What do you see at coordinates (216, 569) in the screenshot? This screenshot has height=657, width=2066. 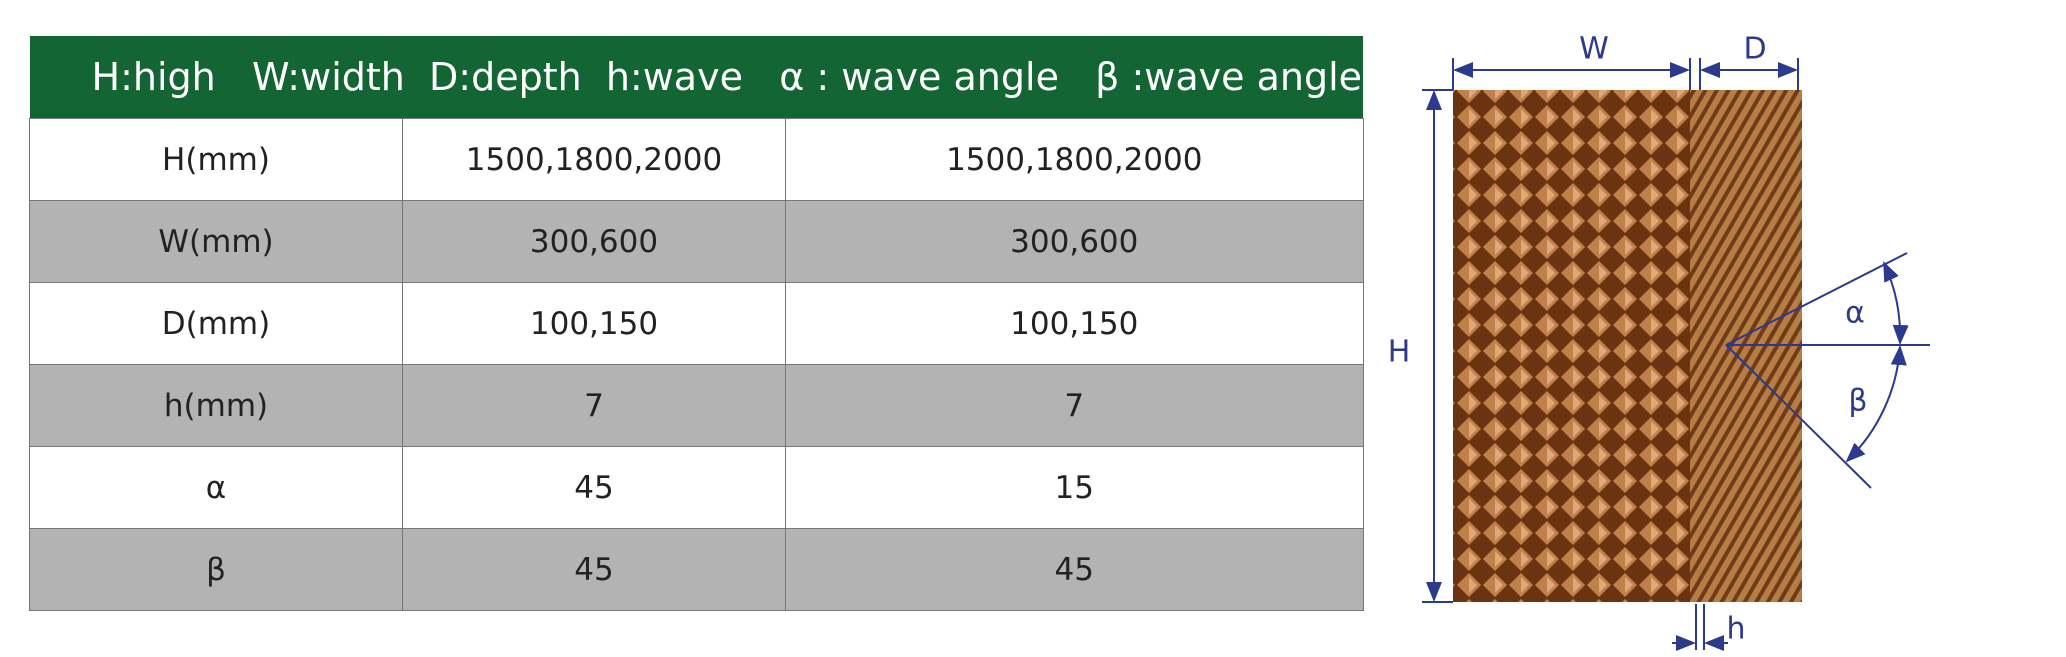 I see `cell: β` at bounding box center [216, 569].